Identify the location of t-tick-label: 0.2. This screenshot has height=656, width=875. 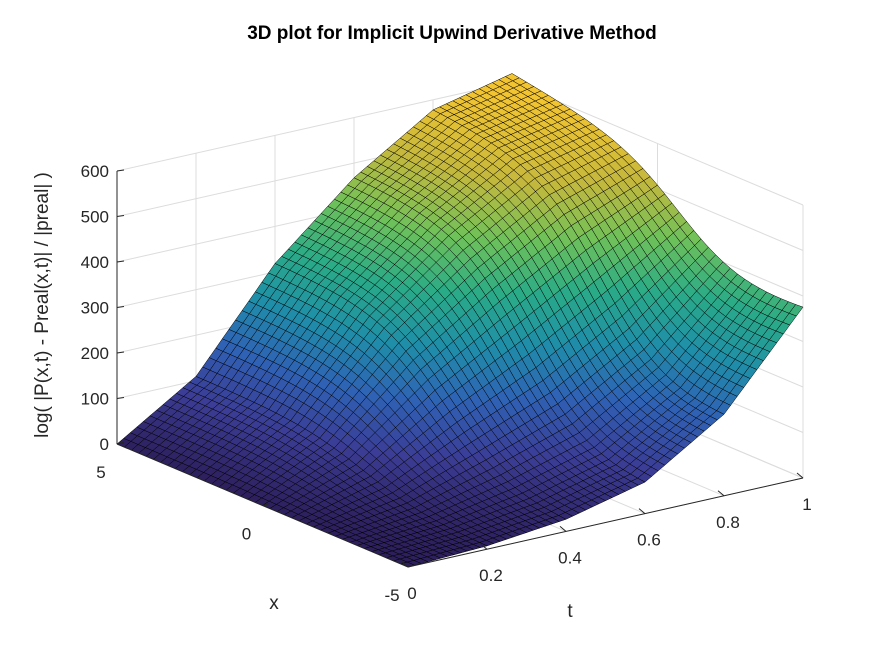
(491, 575).